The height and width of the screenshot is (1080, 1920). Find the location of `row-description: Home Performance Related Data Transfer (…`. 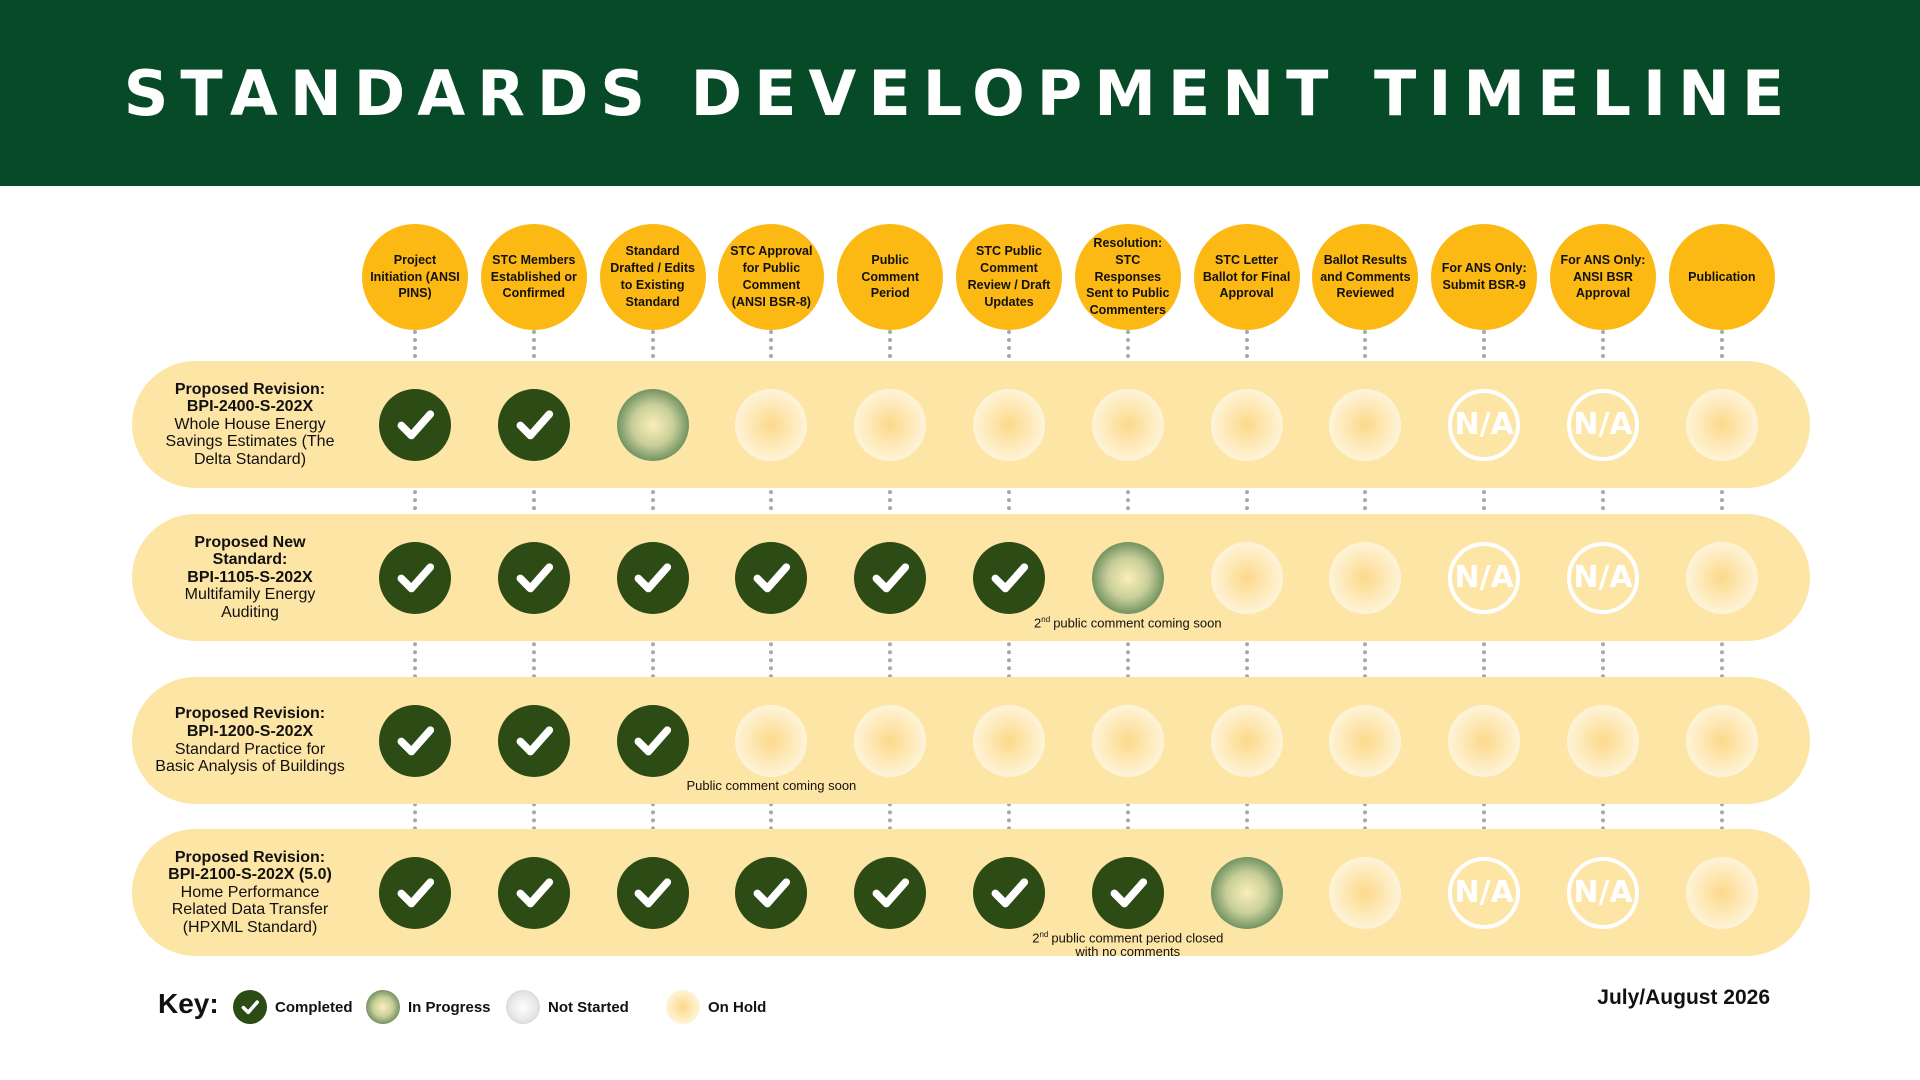

row-description: Home Performance Related Data Transfer (… is located at coordinates (250, 909).